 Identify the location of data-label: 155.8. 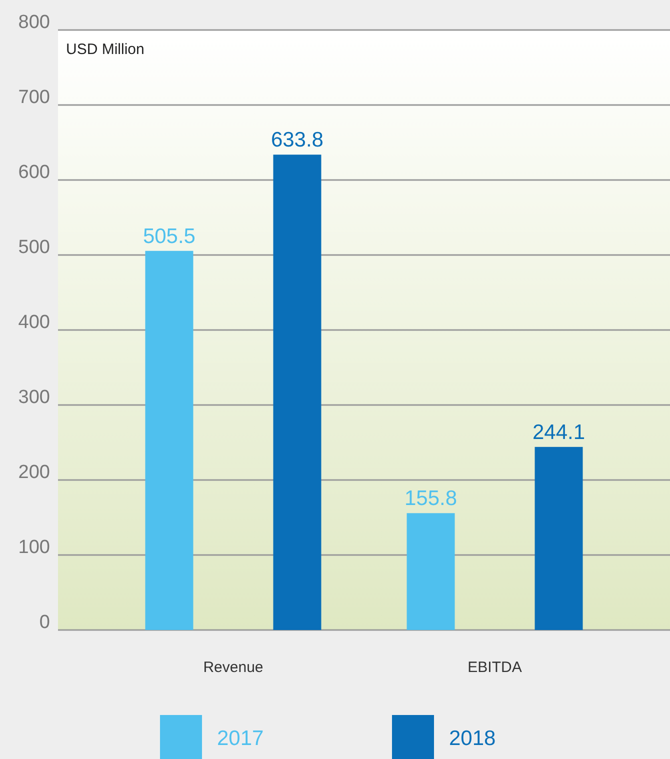
(431, 498).